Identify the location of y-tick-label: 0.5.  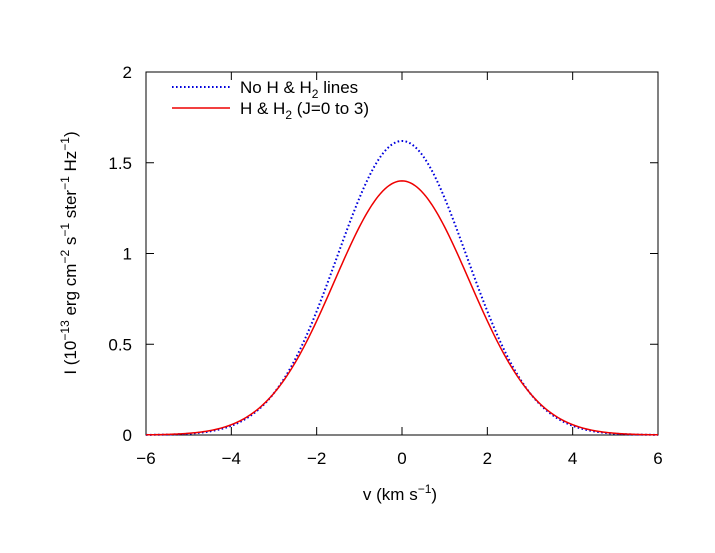
(120, 344).